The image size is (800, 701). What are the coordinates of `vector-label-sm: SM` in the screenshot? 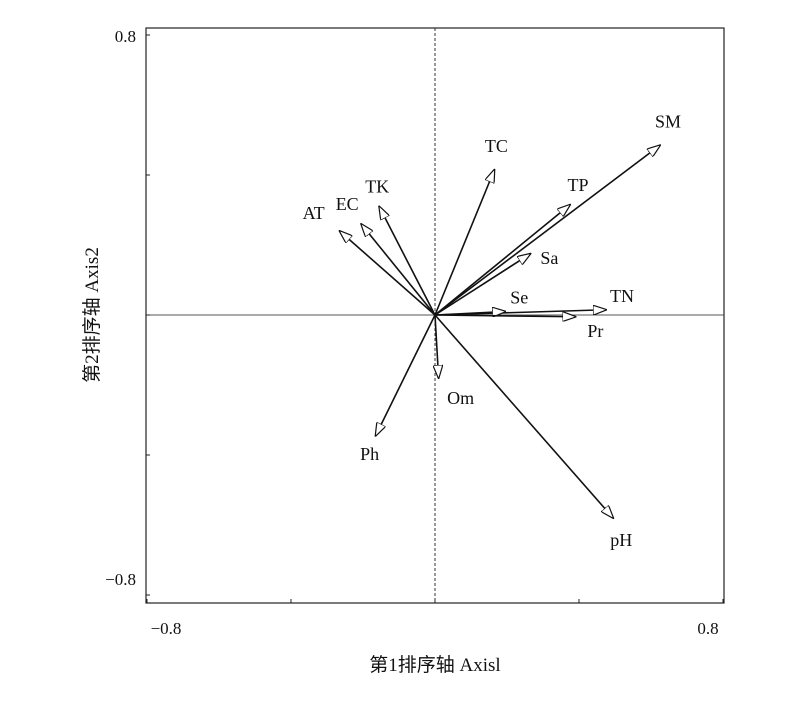 It's located at (668, 121).